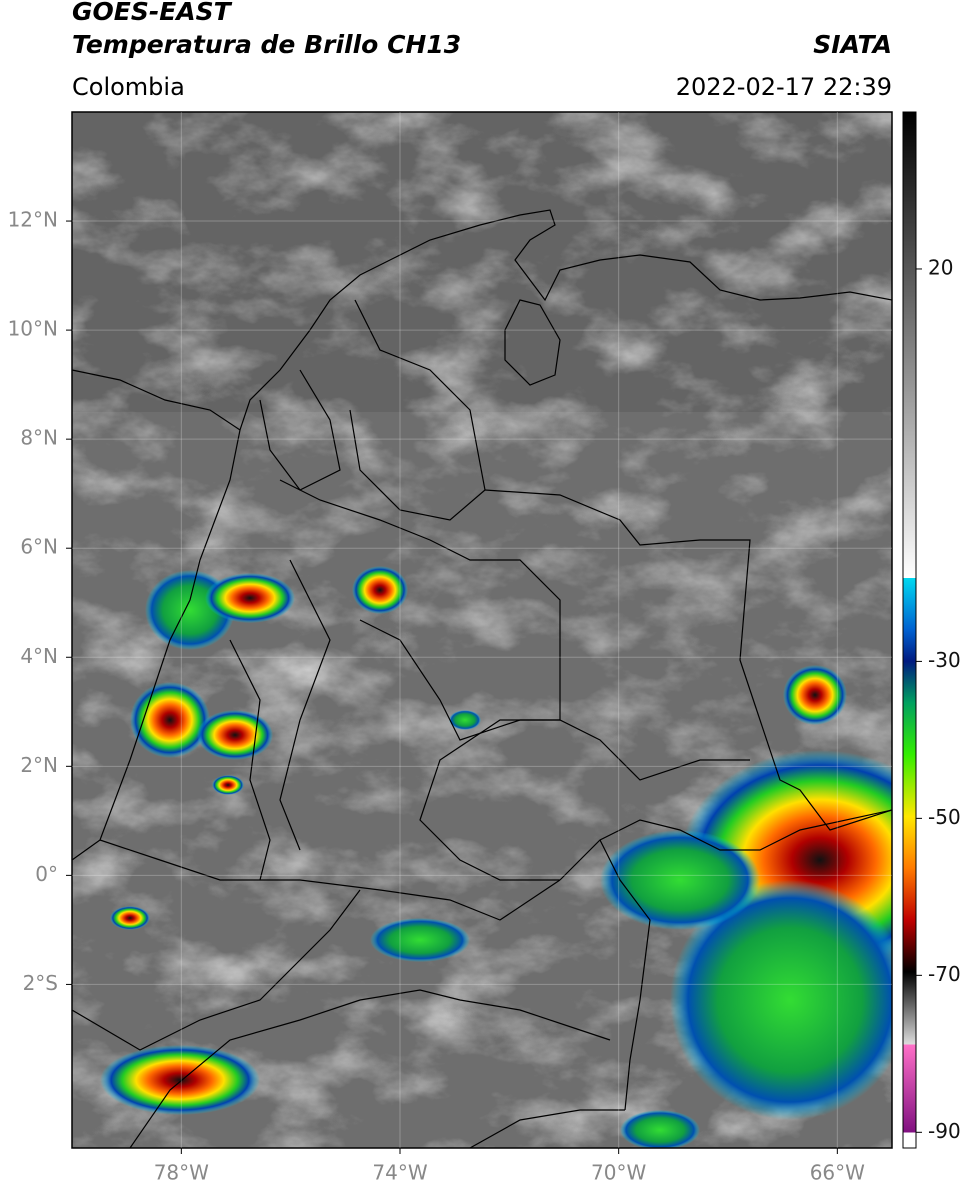 The width and height of the screenshot is (966, 1190). Describe the element at coordinates (944, 817) in the screenshot. I see `colorbar-tick-label: -50` at that location.